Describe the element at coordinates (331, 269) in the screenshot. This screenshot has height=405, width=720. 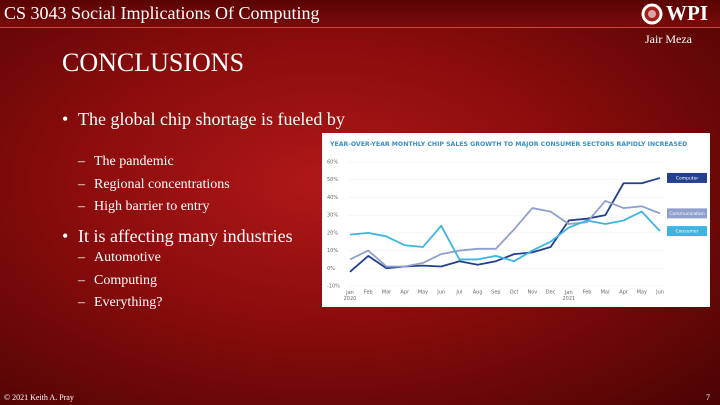
I see `y-tick-label: 0%` at that location.